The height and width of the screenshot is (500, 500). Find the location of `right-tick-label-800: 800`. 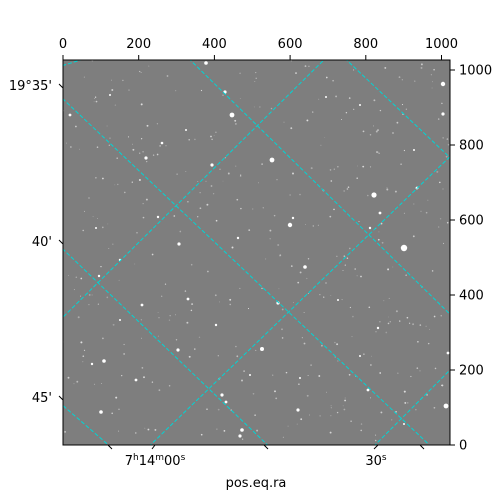

right-tick-label-800: 800 is located at coordinates (471, 146).